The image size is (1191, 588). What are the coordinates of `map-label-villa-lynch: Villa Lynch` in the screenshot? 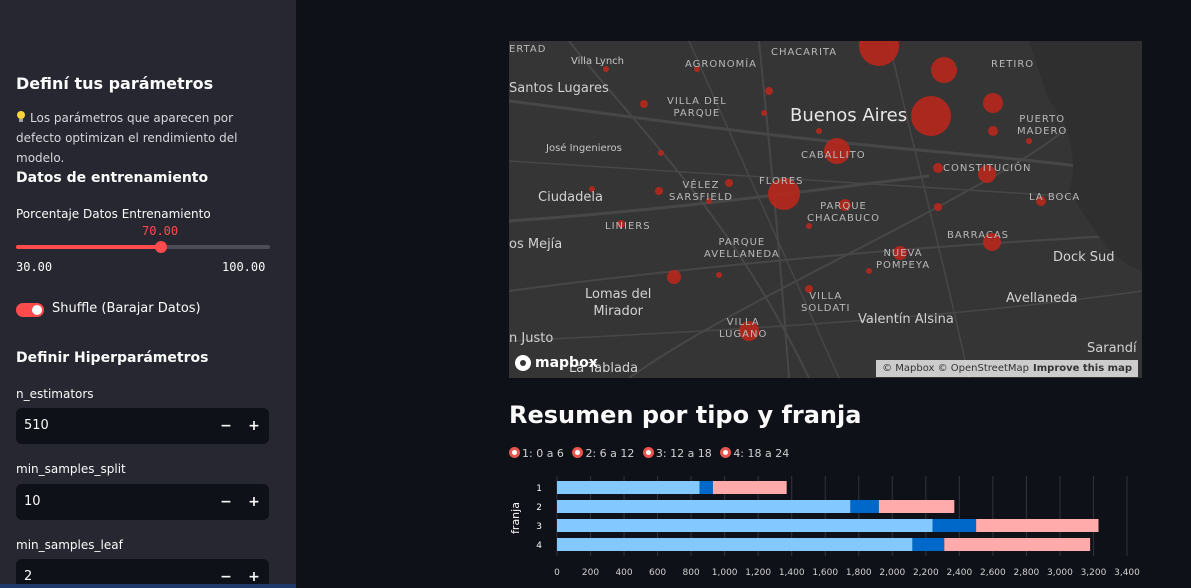 It's located at (598, 61).